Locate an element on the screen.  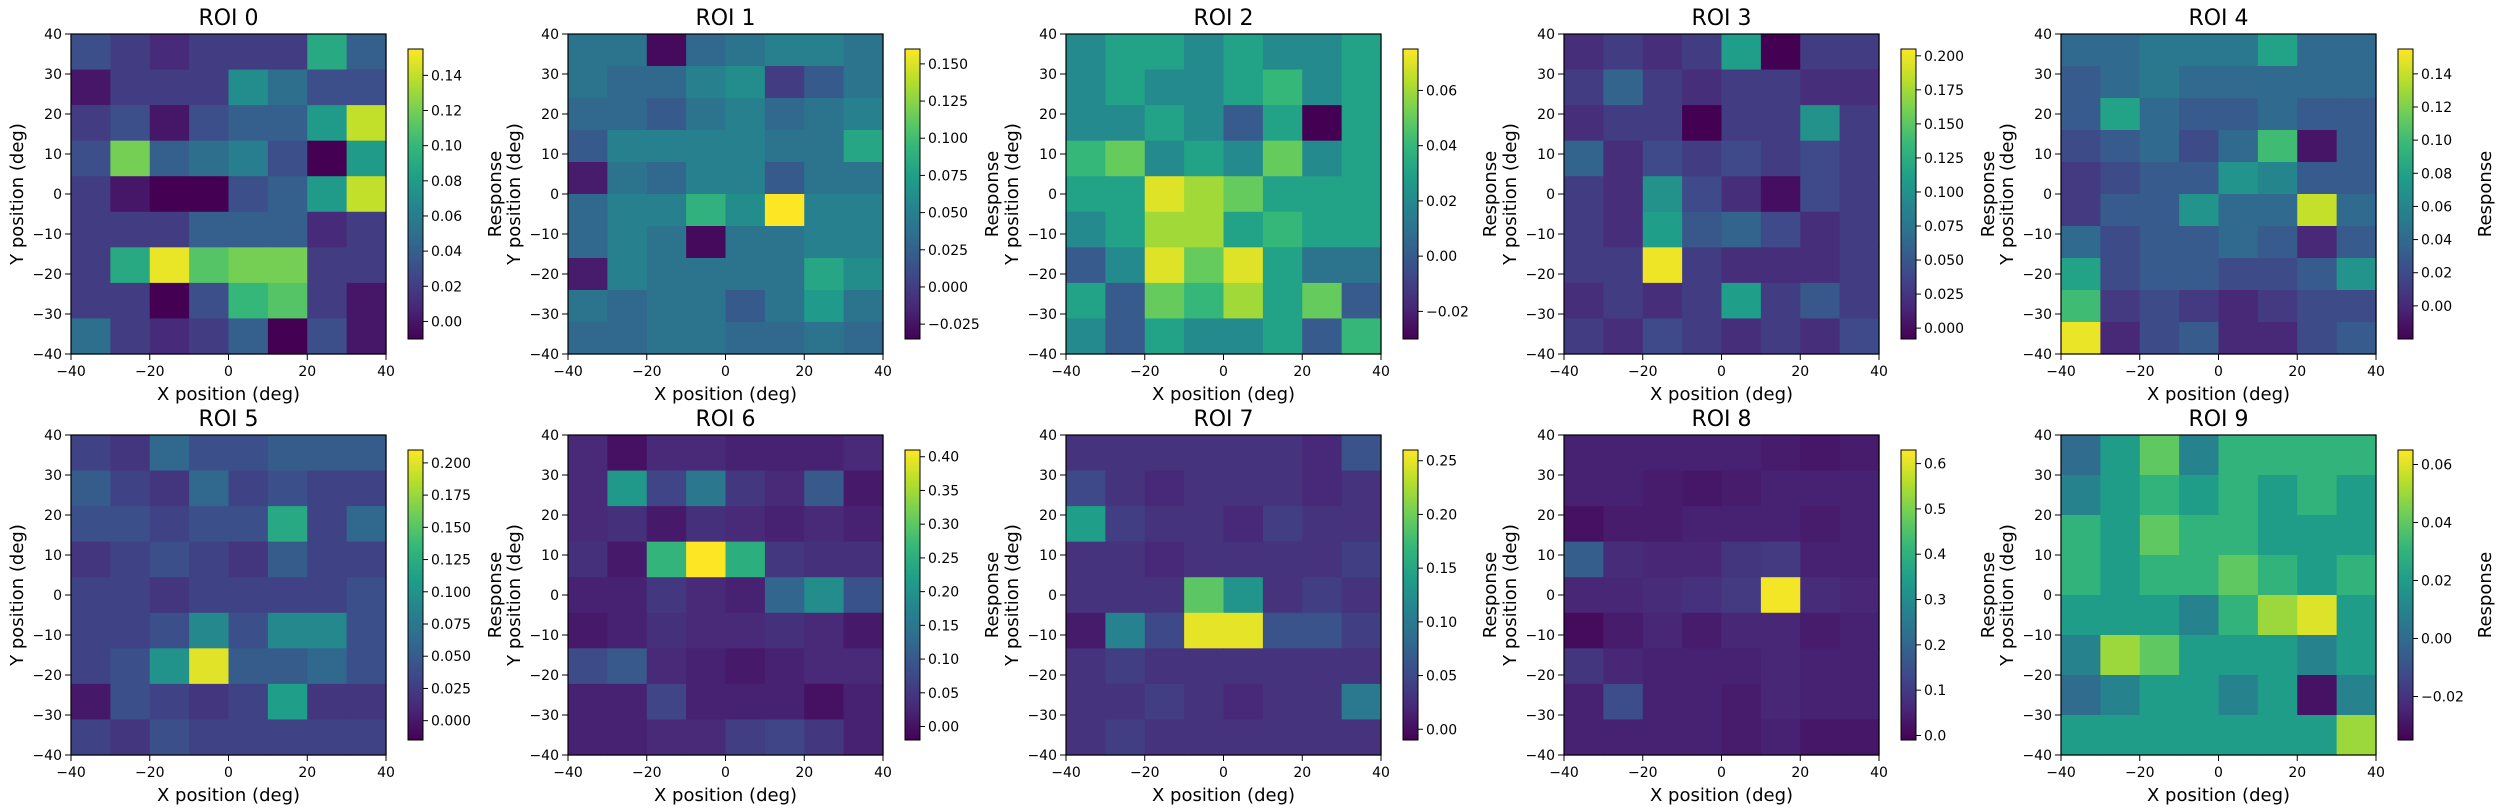
colorbar-tick-label: 0.175 is located at coordinates (451, 496).